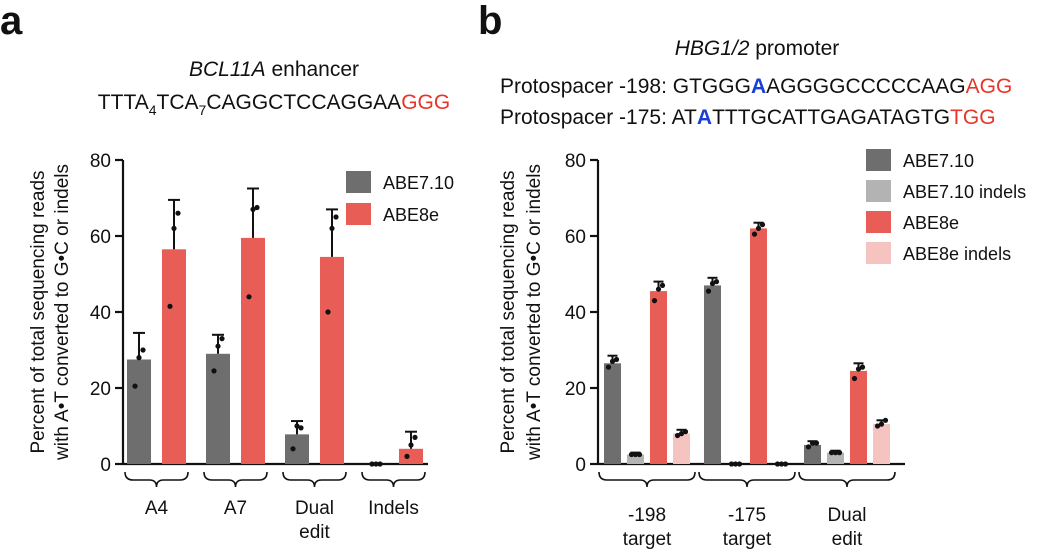 The image size is (1050, 549). Describe the element at coordinates (235, 508) in the screenshot. I see `x-category-label: A7` at that location.